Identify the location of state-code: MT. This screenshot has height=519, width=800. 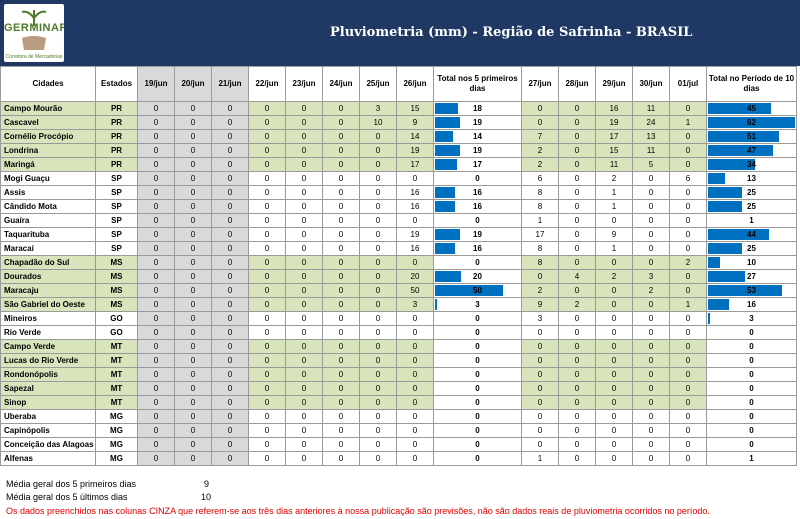
(116, 402).